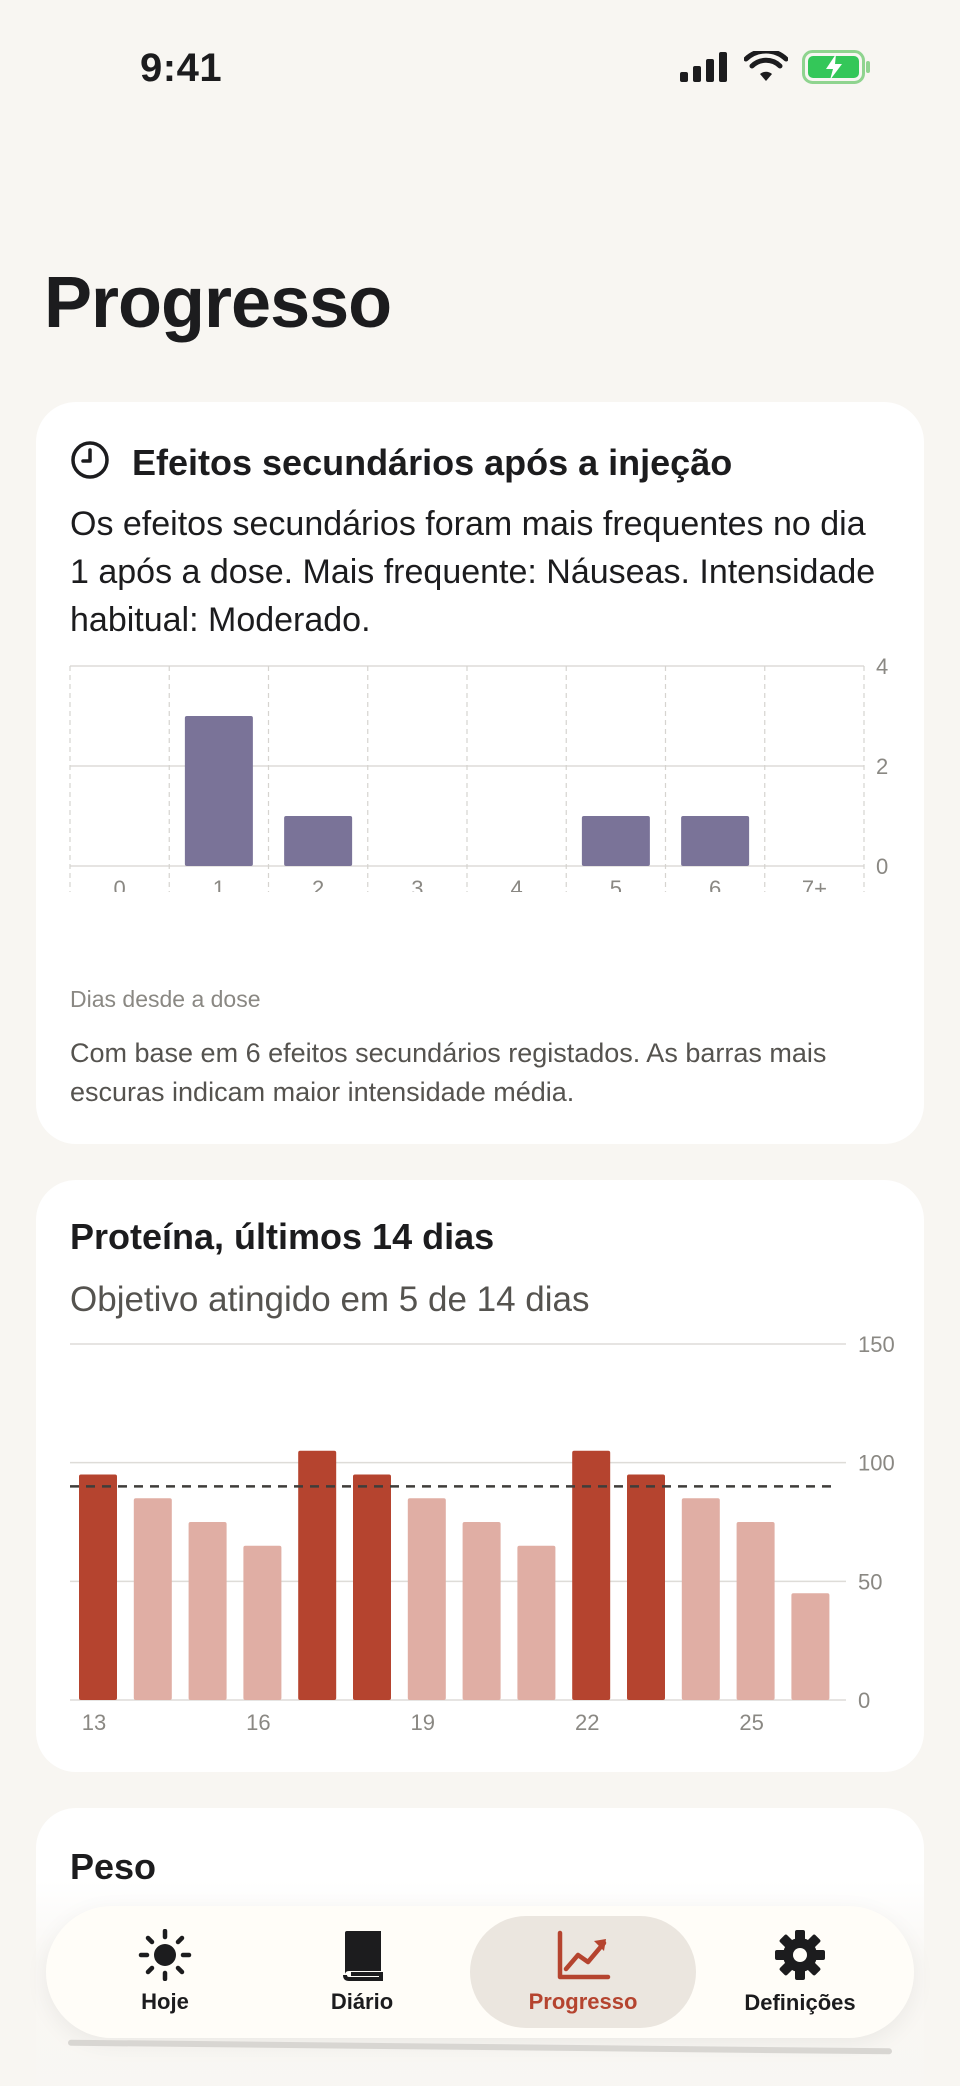 The width and height of the screenshot is (960, 2086). I want to click on y-tick-label: 150, so click(876, 1344).